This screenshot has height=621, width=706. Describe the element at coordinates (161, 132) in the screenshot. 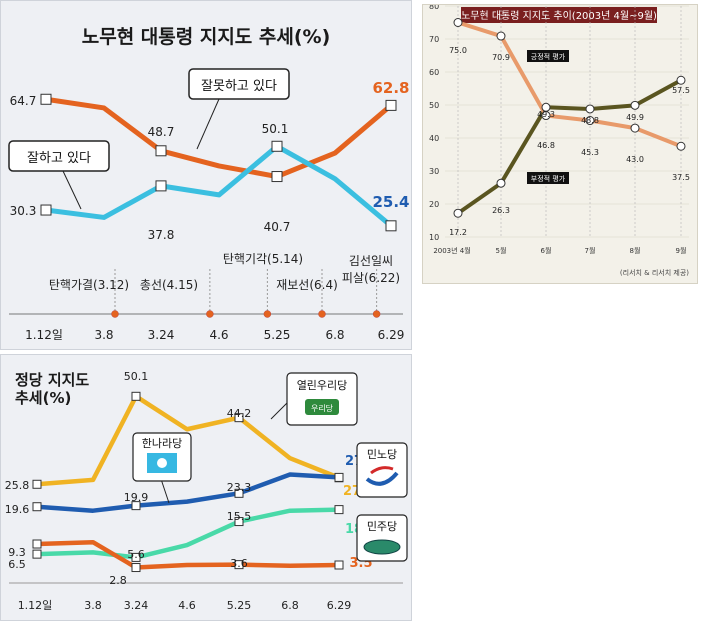

I see `data-label: 48.7` at that location.